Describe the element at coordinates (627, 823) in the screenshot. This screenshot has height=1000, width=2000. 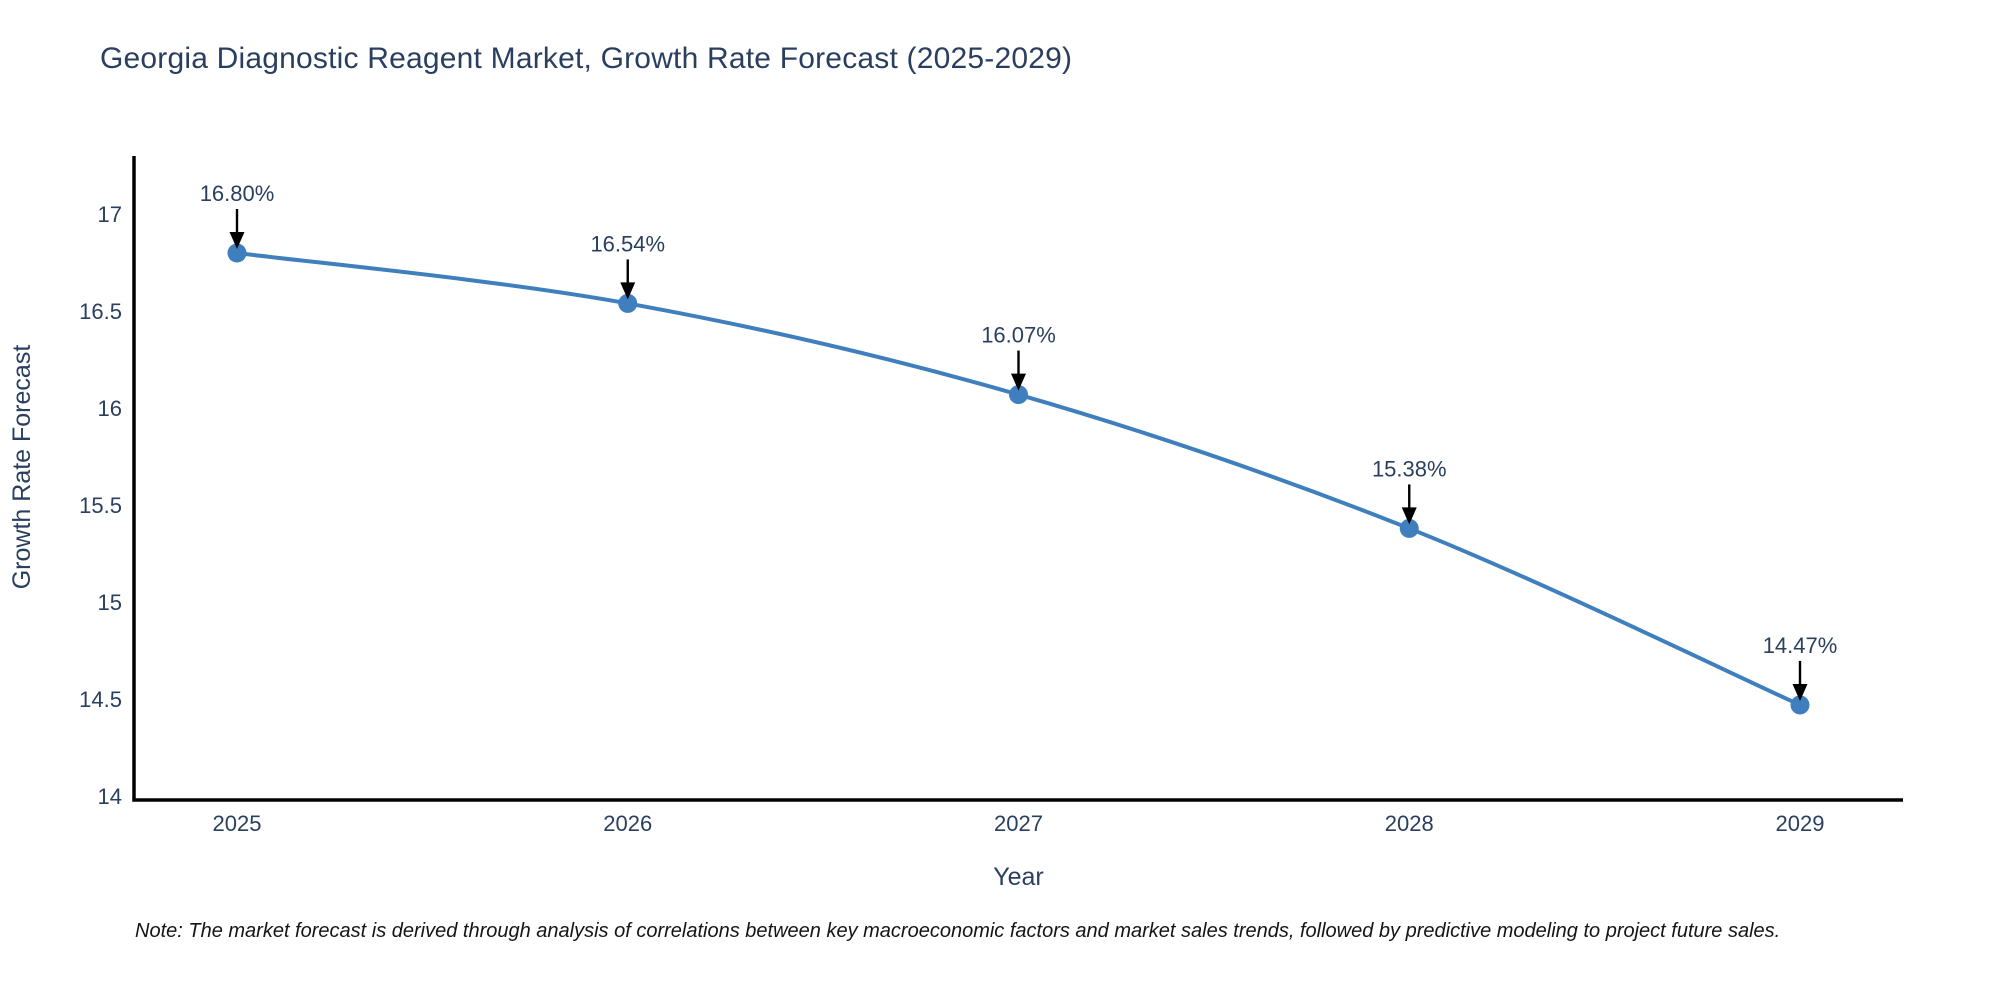
I see `x-tick-label: 2026` at that location.